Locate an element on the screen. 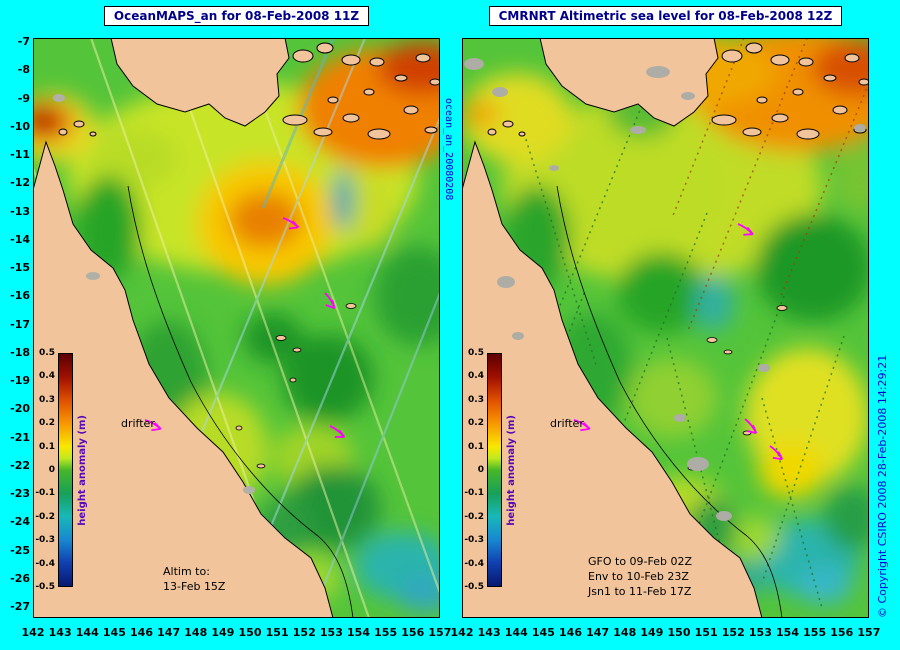 Image resolution: width=900 pixels, height=650 pixels. colorbar-tick-label: -0.4 is located at coordinates (474, 563).